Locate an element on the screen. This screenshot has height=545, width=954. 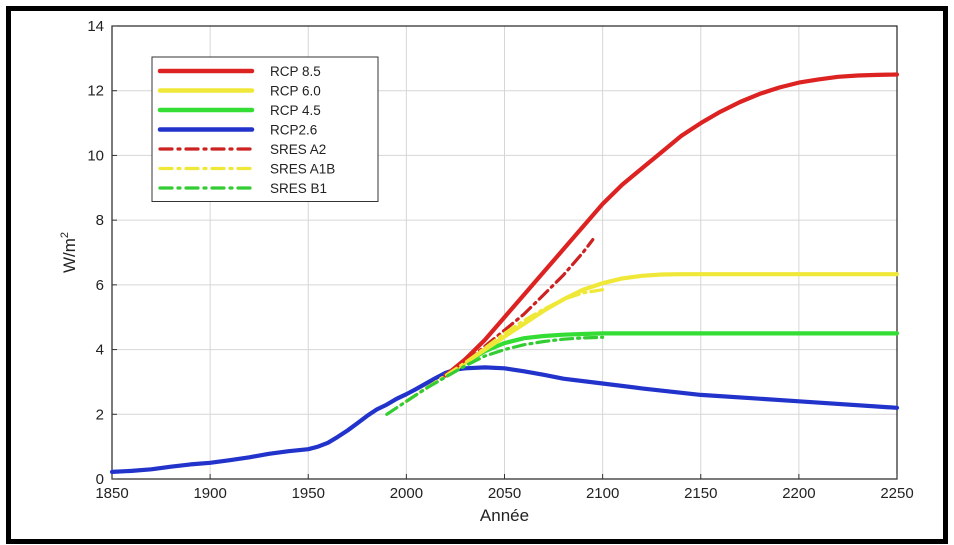
y-axis-title: W/m2 is located at coordinates (69, 252).